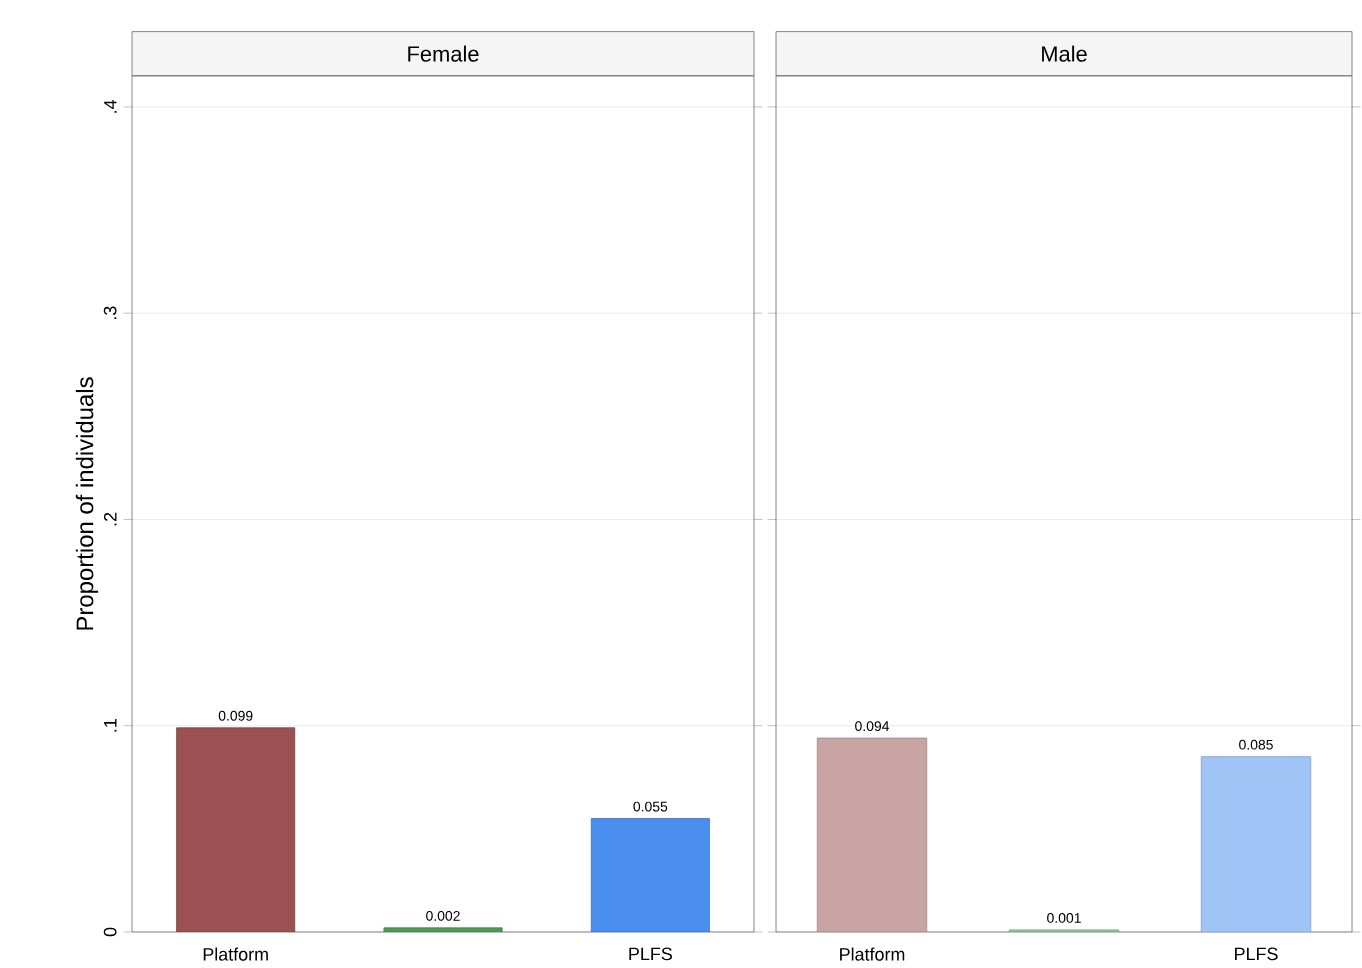 The image size is (1362, 968). What do you see at coordinates (110, 519) in the screenshot?
I see `y-tick-label: .2` at bounding box center [110, 519].